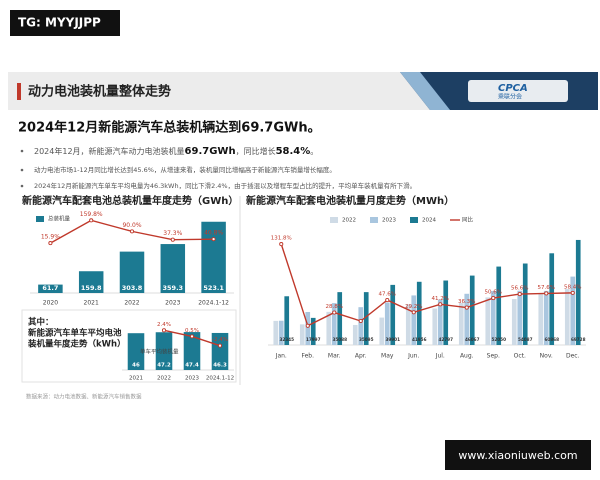 The width and height of the screenshot is (600, 480). What do you see at coordinates (387, 356) in the screenshot?
I see `x-tick-label: May` at bounding box center [387, 356].